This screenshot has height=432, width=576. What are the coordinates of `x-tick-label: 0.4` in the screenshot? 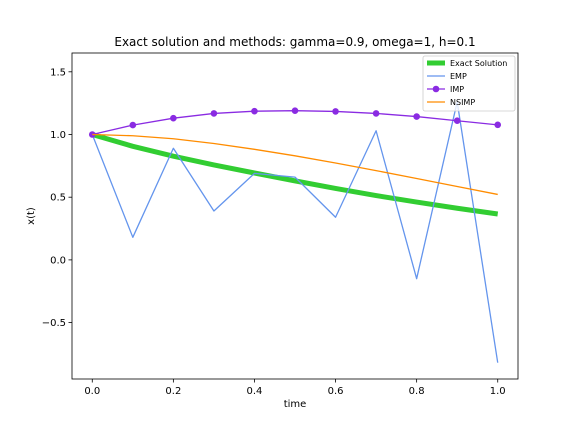 It's located at (255, 391).